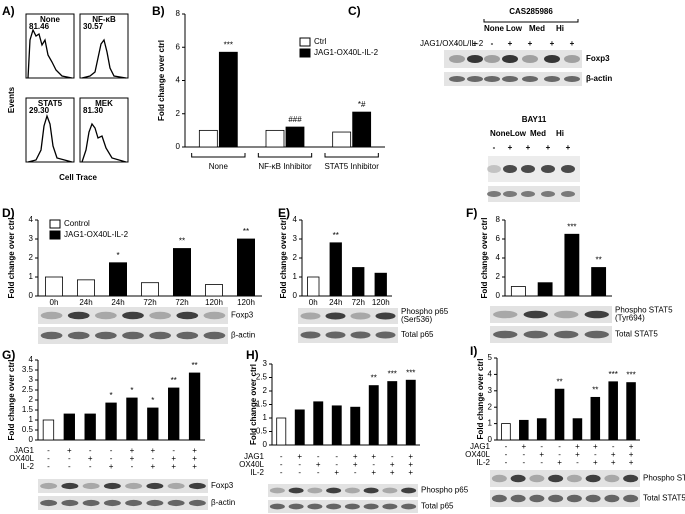 This screenshot has height=514, width=685. I want to click on dose: Med, so click(537, 28).